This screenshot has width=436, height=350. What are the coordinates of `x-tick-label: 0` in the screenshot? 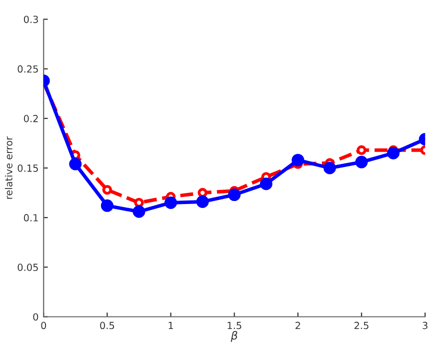 It's located at (43, 326).